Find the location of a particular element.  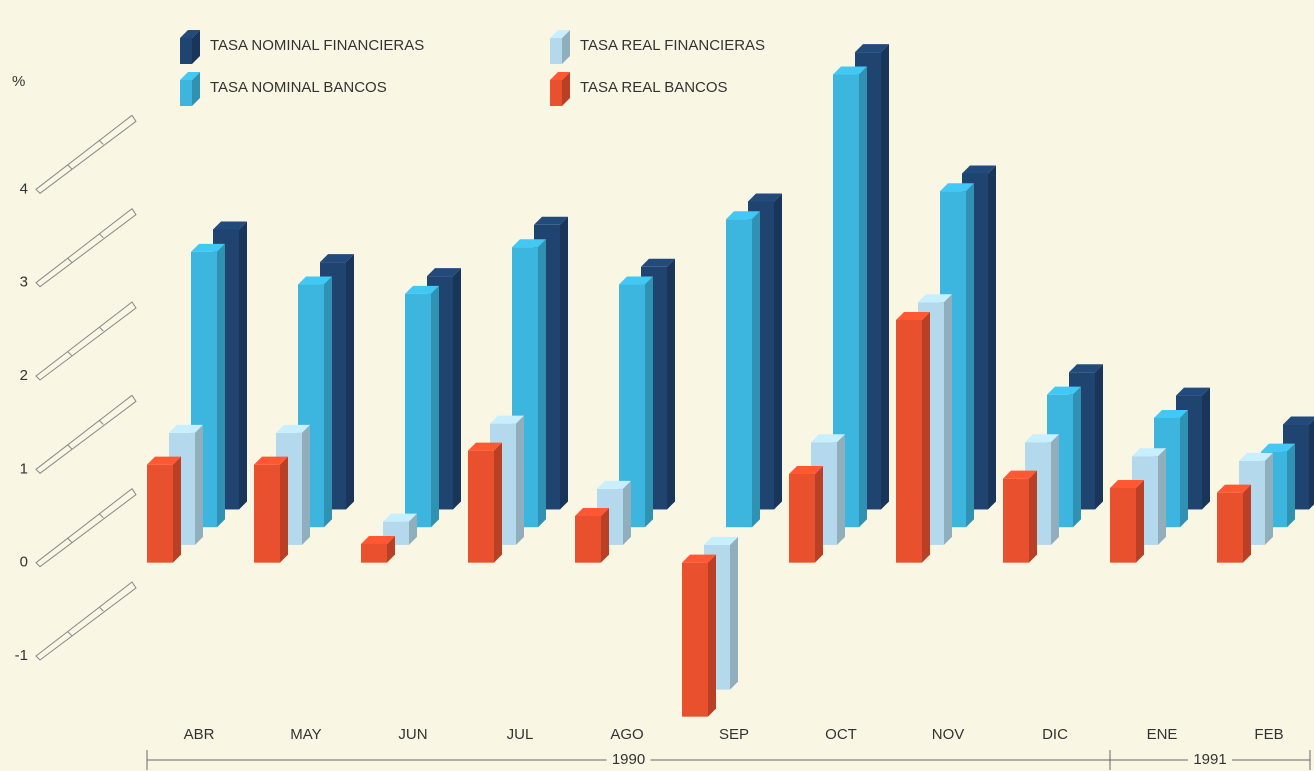

x-tick-label: JUN is located at coordinates (412, 734).